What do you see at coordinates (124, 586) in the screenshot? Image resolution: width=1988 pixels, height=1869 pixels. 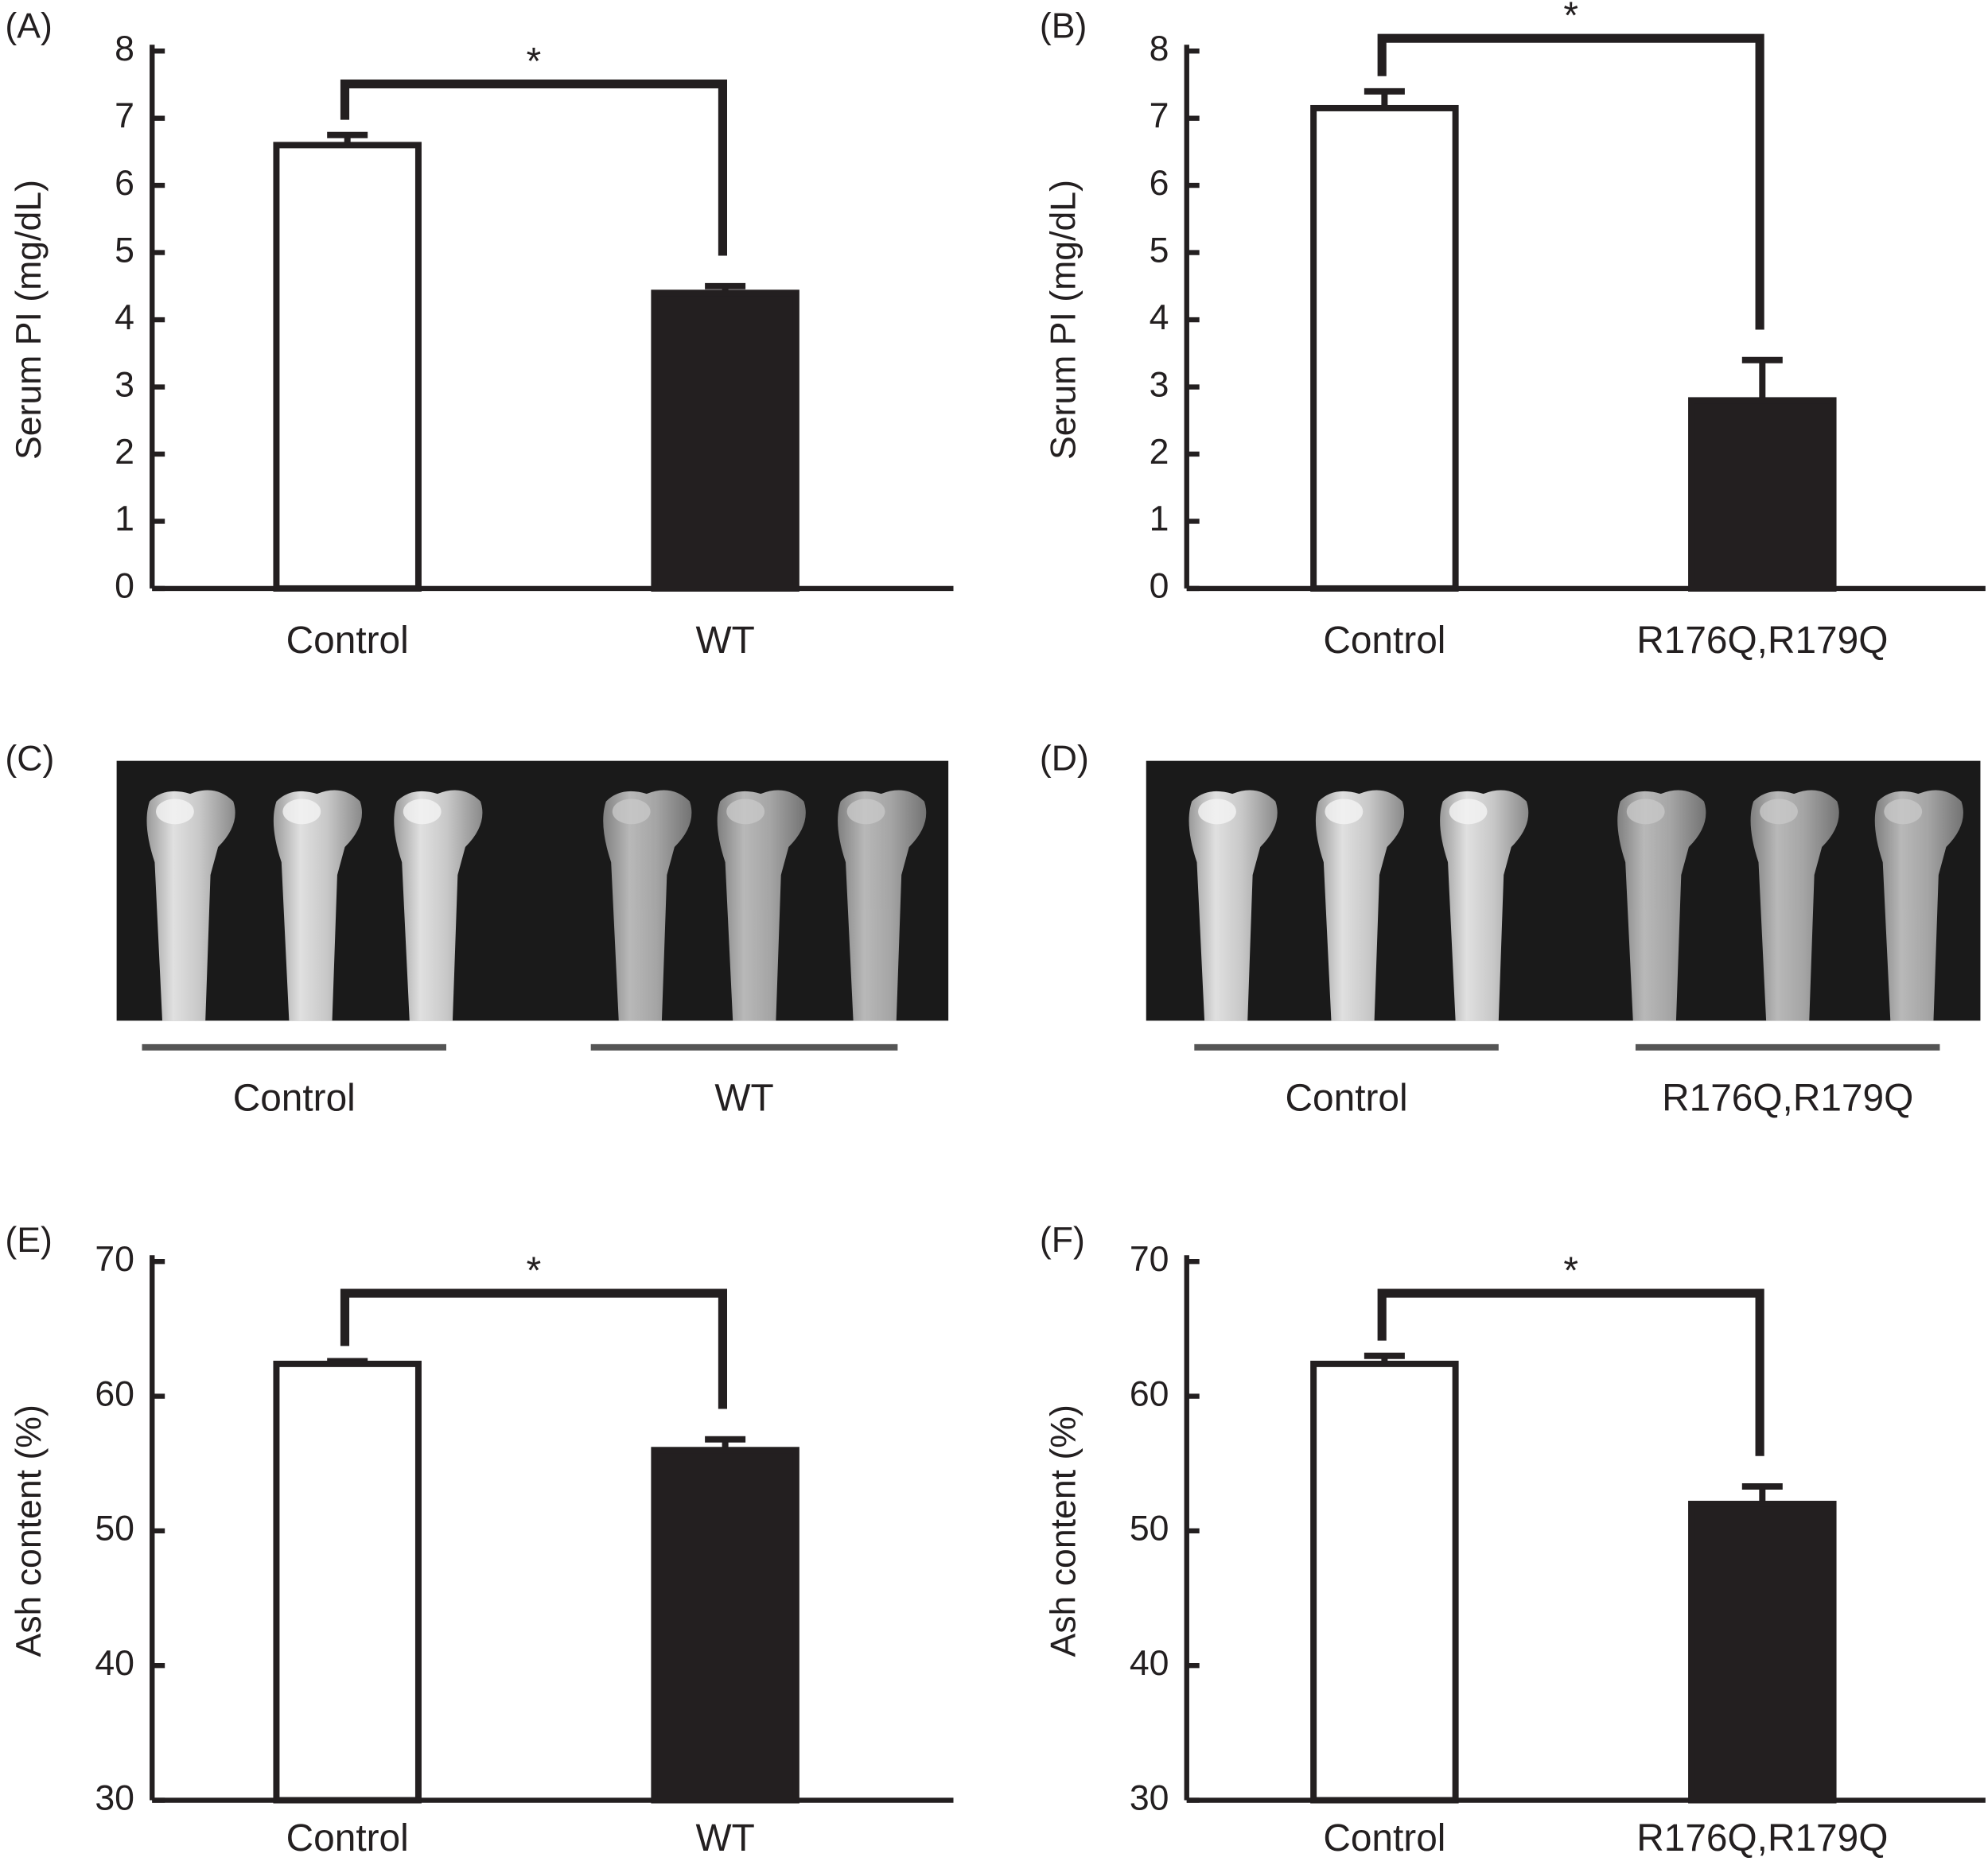 I see `y-tick-label: 0` at bounding box center [124, 586].